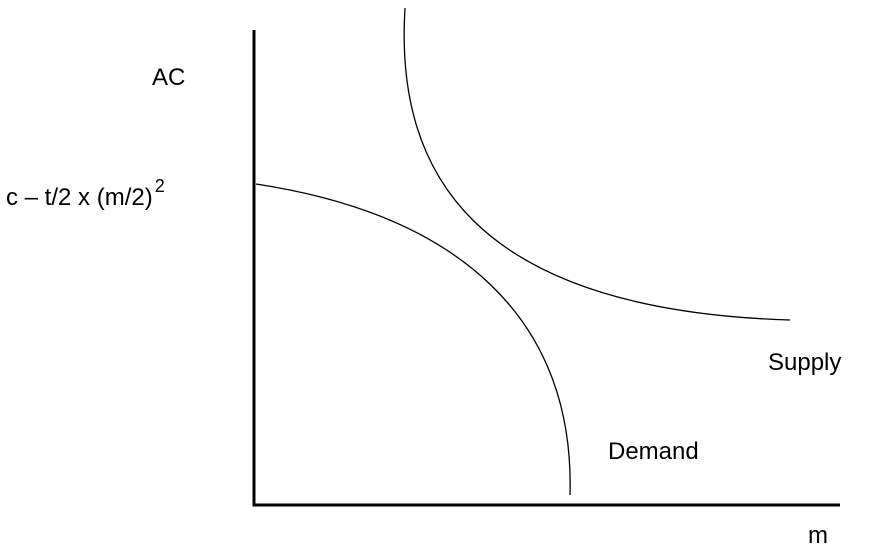 This screenshot has height=555, width=872. I want to click on intercept-label: c – t/2 x (m/2) 2, so click(85, 194).